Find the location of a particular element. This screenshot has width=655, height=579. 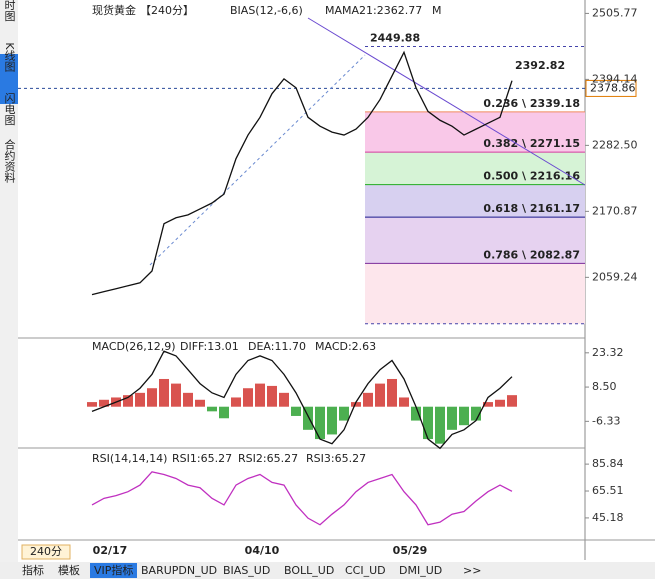

rsi-header: RSI3:65.27 is located at coordinates (336, 458).